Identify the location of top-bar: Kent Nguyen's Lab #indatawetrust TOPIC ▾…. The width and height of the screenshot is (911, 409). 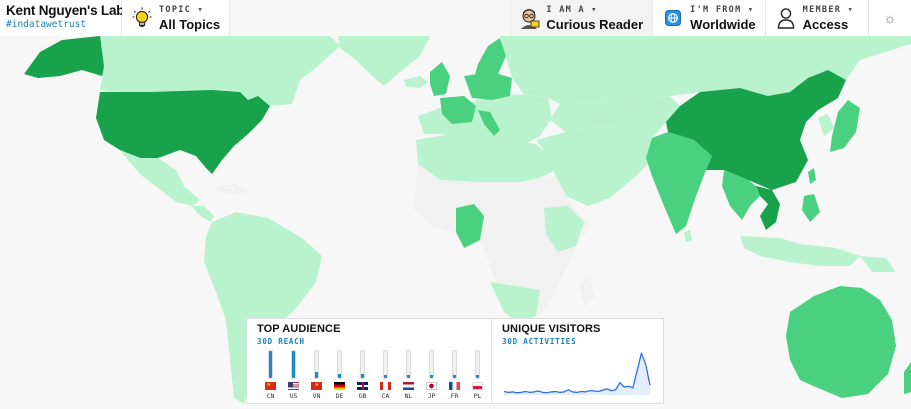
(455, 18).